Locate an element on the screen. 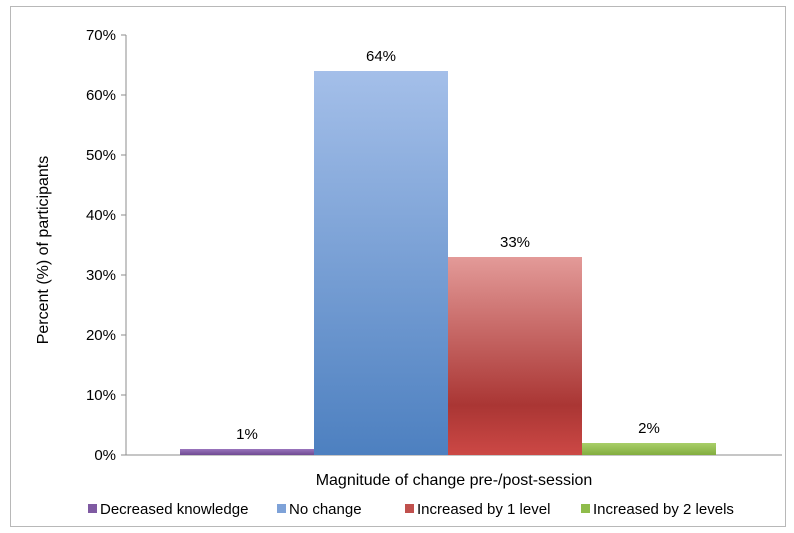 This screenshot has height=533, width=794. data-label: 33% is located at coordinates (515, 242).